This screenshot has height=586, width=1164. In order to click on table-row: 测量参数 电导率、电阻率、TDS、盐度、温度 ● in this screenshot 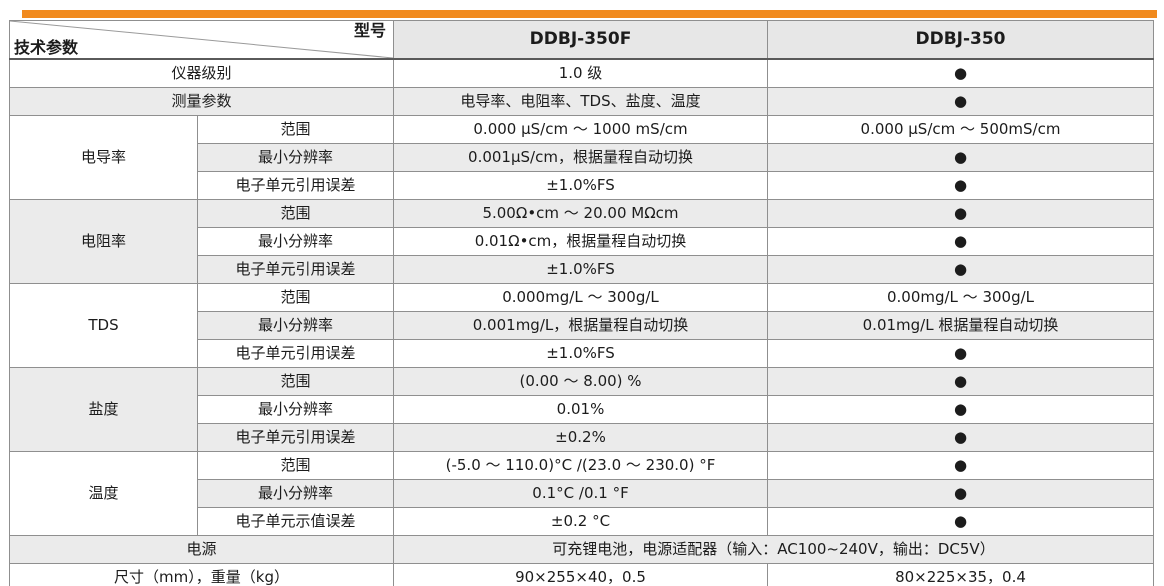, I will do `click(581, 101)`.